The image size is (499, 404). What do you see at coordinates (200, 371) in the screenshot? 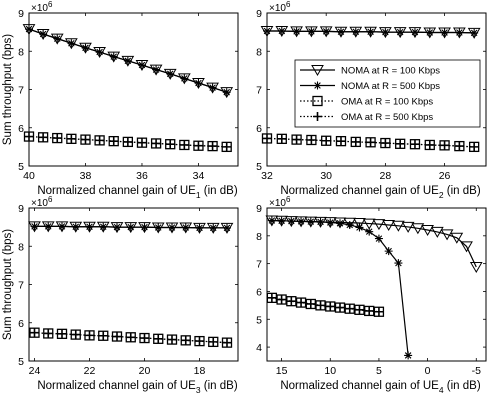
I see `x-tick-label: 18` at bounding box center [200, 371].